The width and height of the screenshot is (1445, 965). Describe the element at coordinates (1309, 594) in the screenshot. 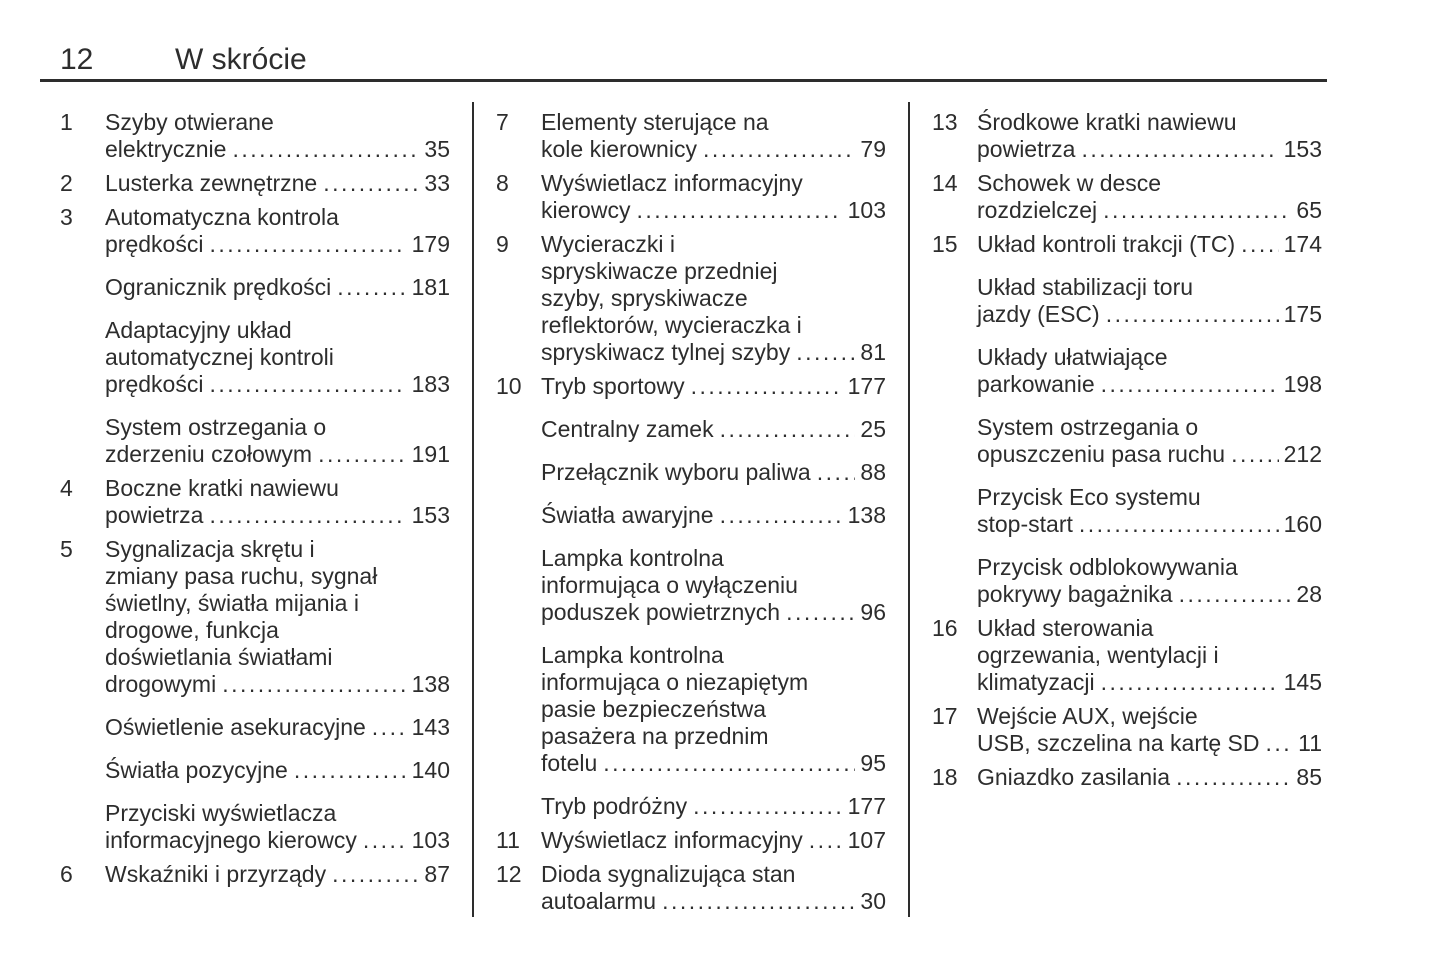

I see `entry-page-number: 28` at that location.